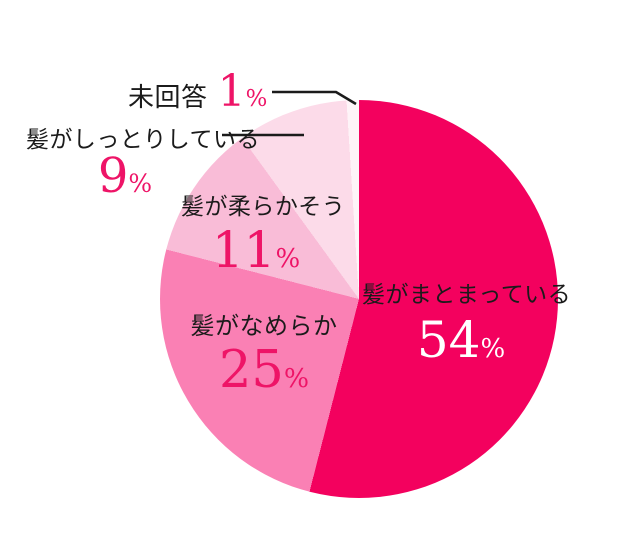 This screenshot has width=631, height=547. What do you see at coordinates (168, 97) in the screenshot?
I see `slice-label-no-answer: 未回答` at bounding box center [168, 97].